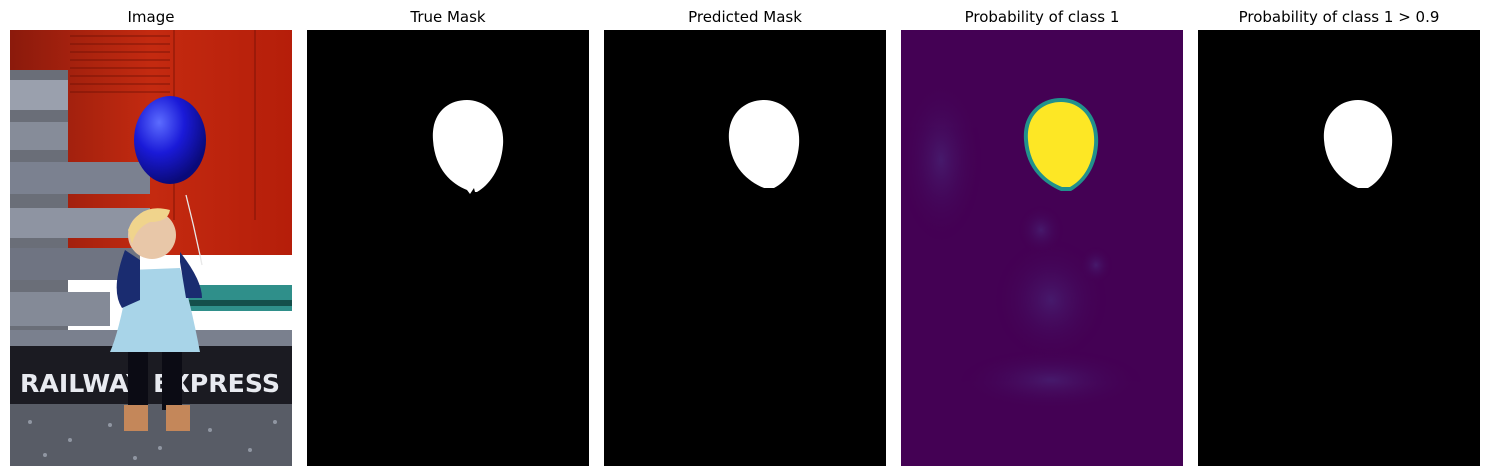 This screenshot has width=1490, height=476. What do you see at coordinates (468, 147) in the screenshot?
I see `true-mask-balloon` at bounding box center [468, 147].